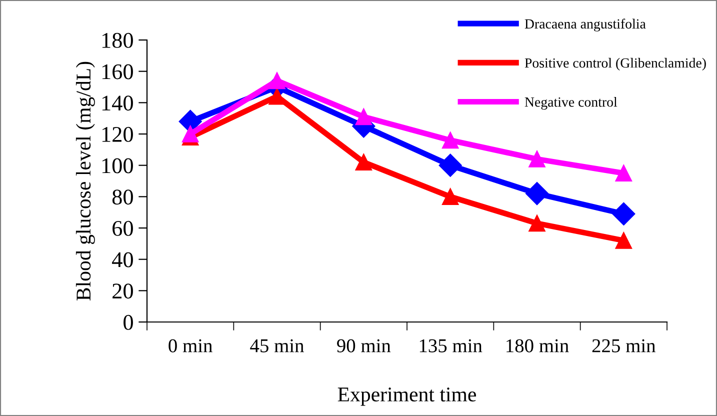 The width and height of the screenshot is (717, 416). Describe the element at coordinates (122, 291) in the screenshot. I see `y-tick-label: 20` at that location.